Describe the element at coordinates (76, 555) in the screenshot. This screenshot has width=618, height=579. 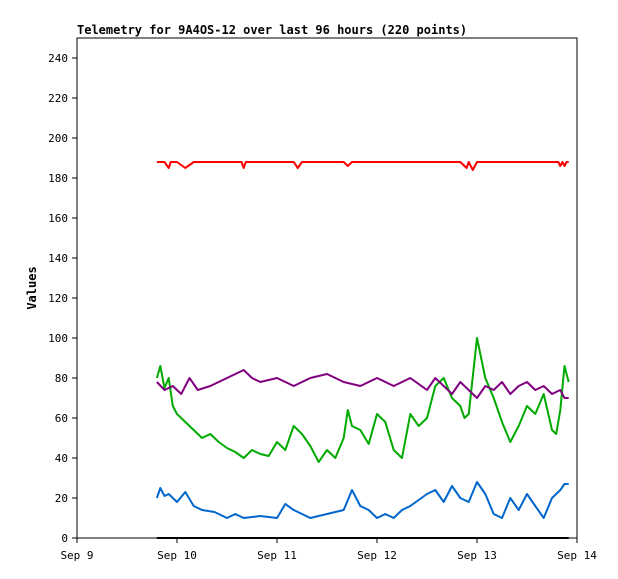
I see `x-tick-label: Sep 9` at that location.